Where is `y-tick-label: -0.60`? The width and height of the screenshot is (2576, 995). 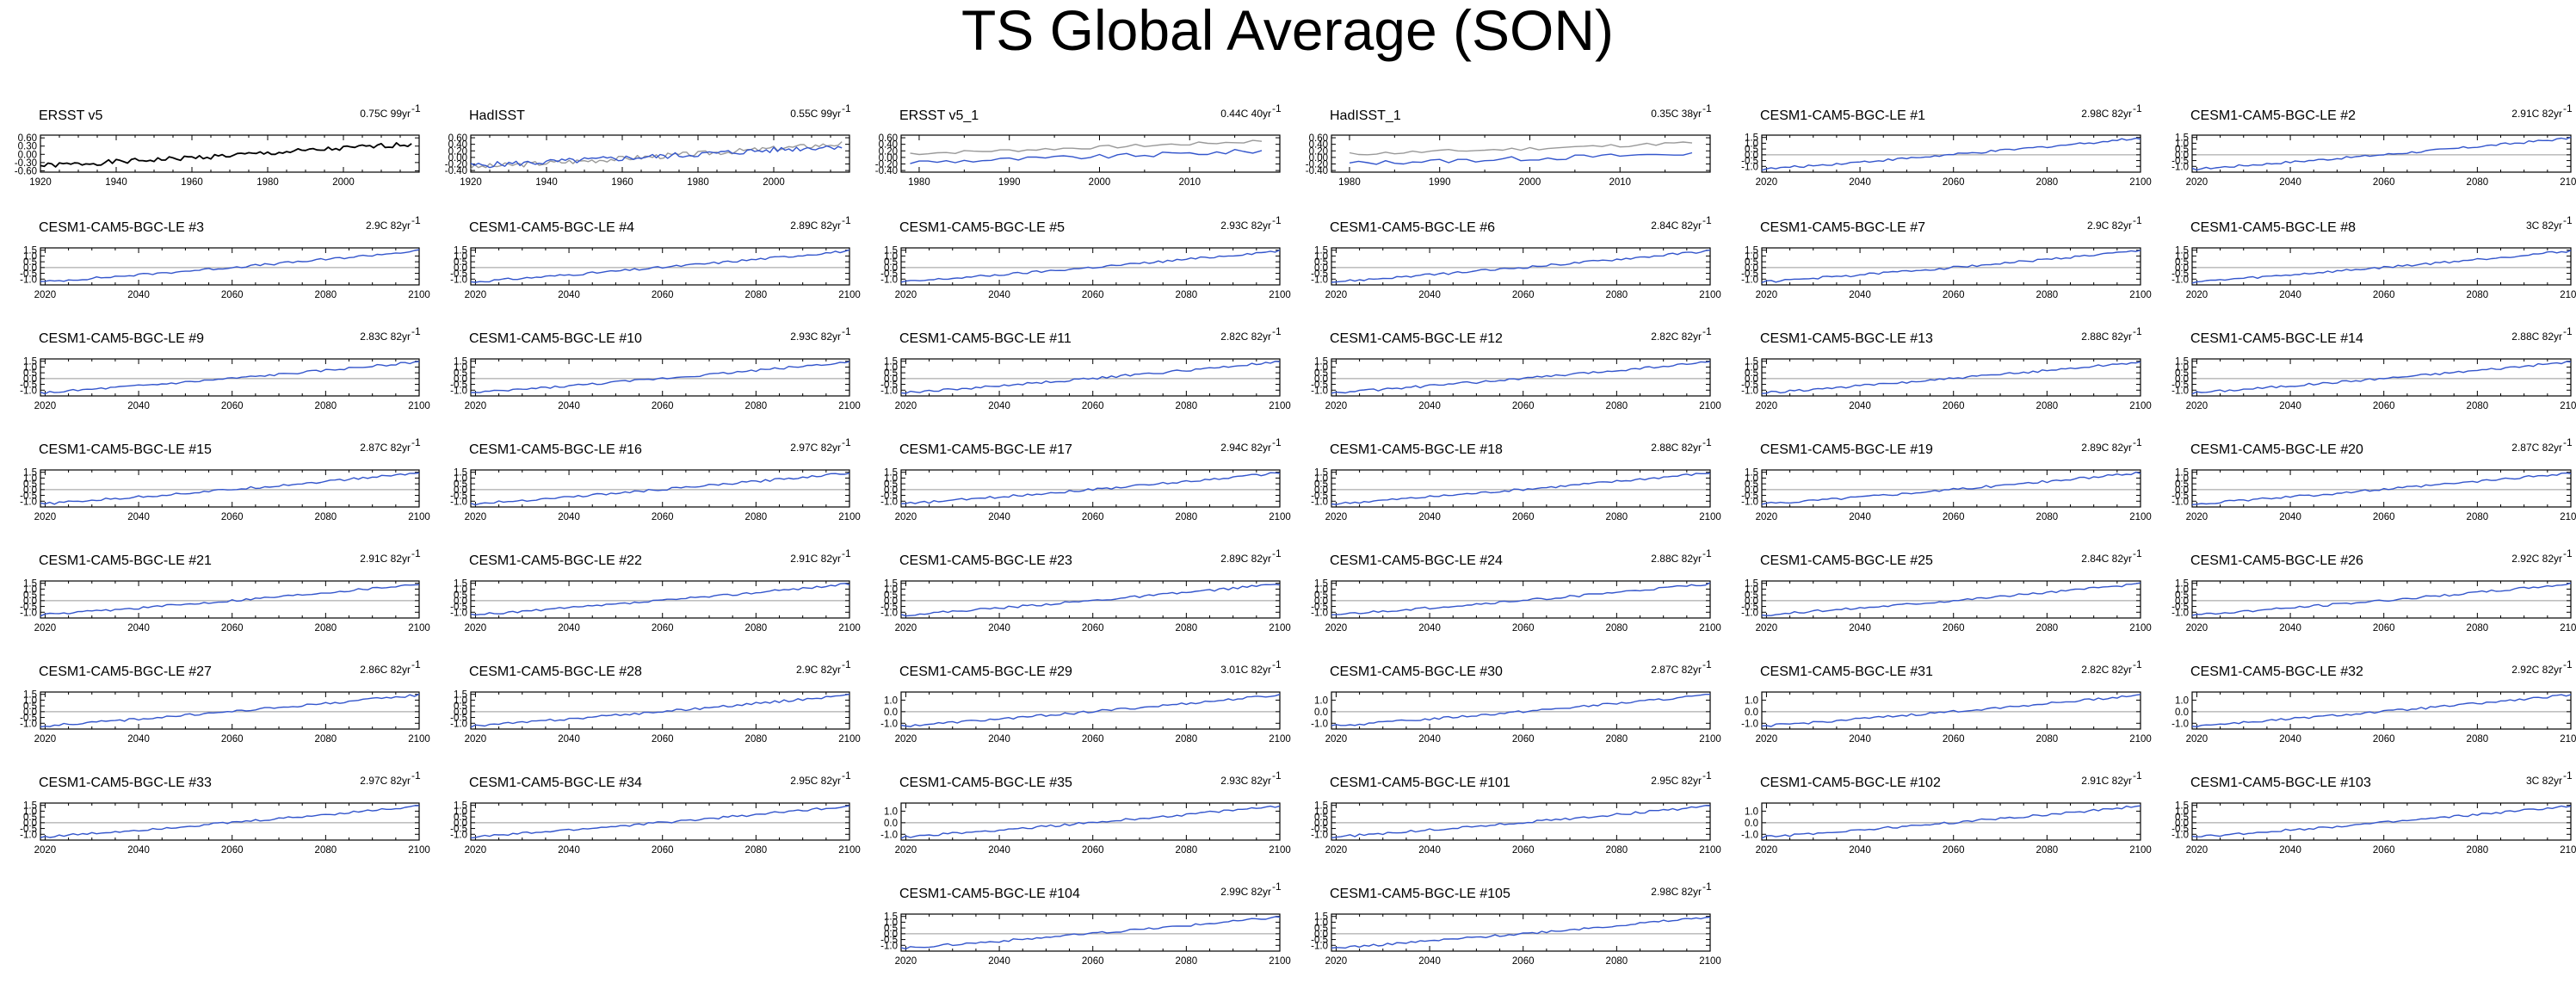 y-tick-label: -0.60 is located at coordinates (26, 171).